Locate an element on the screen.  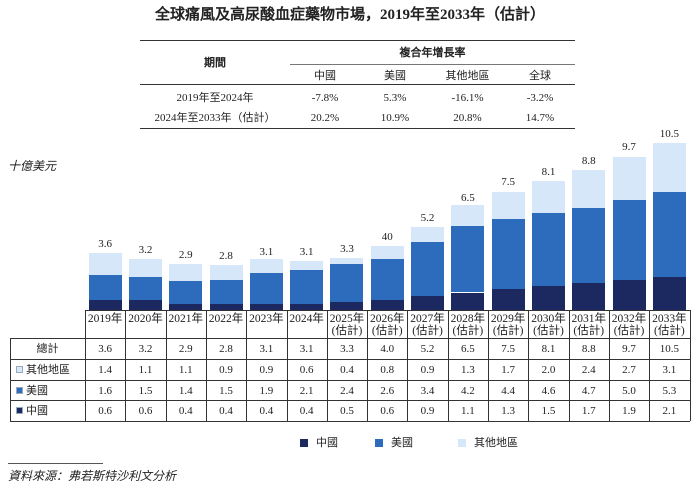
bar-top-label: 3.6 is located at coordinates (105, 243).